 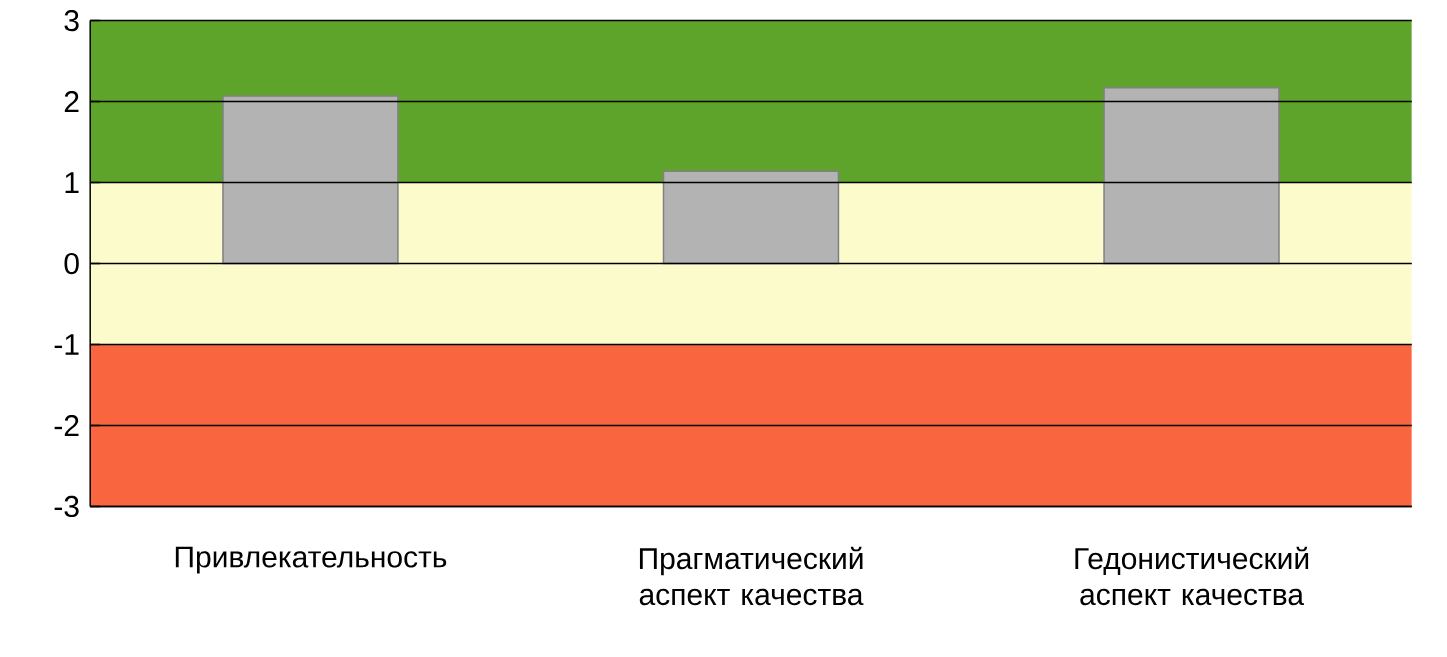 I want to click on y-tick-label: 0, so click(x=71, y=264).